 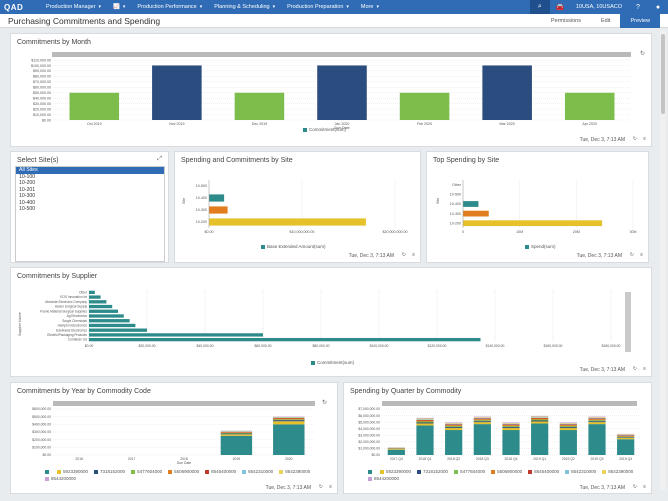 I want to click on panel-title: Select Site(s), so click(x=38, y=160).